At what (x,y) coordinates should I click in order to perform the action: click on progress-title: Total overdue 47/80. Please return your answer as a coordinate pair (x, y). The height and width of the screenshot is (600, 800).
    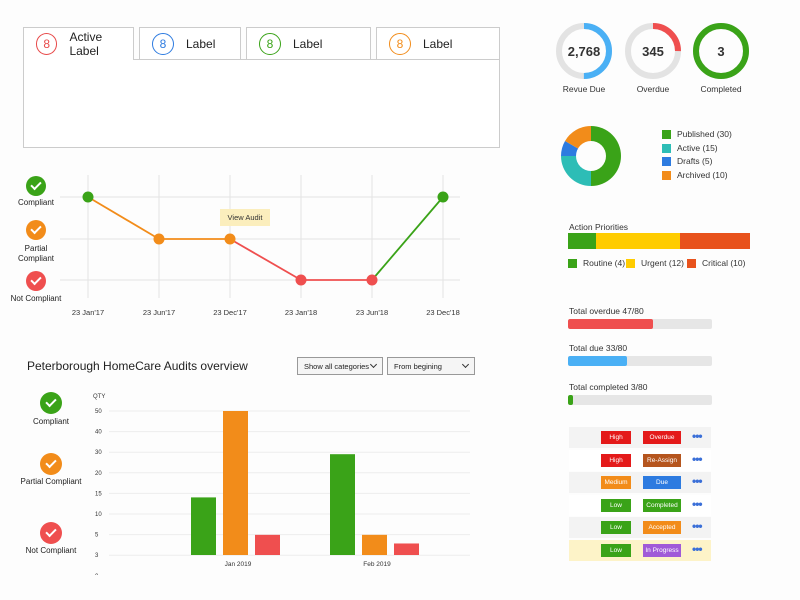
    Looking at the image, I should click on (606, 311).